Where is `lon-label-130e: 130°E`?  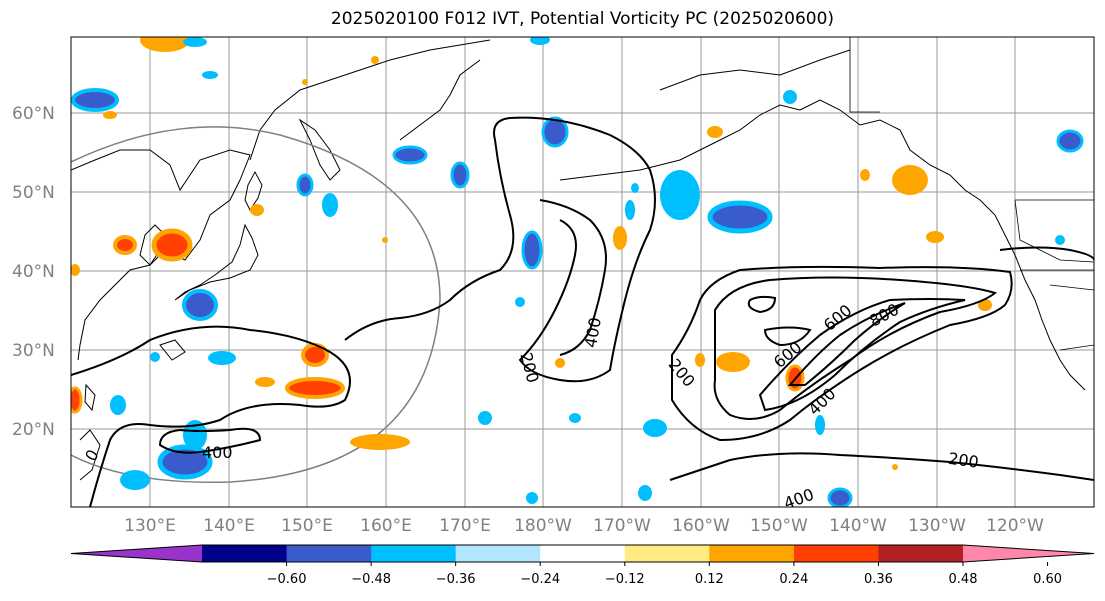 lon-label-130e: 130°E is located at coordinates (150, 526).